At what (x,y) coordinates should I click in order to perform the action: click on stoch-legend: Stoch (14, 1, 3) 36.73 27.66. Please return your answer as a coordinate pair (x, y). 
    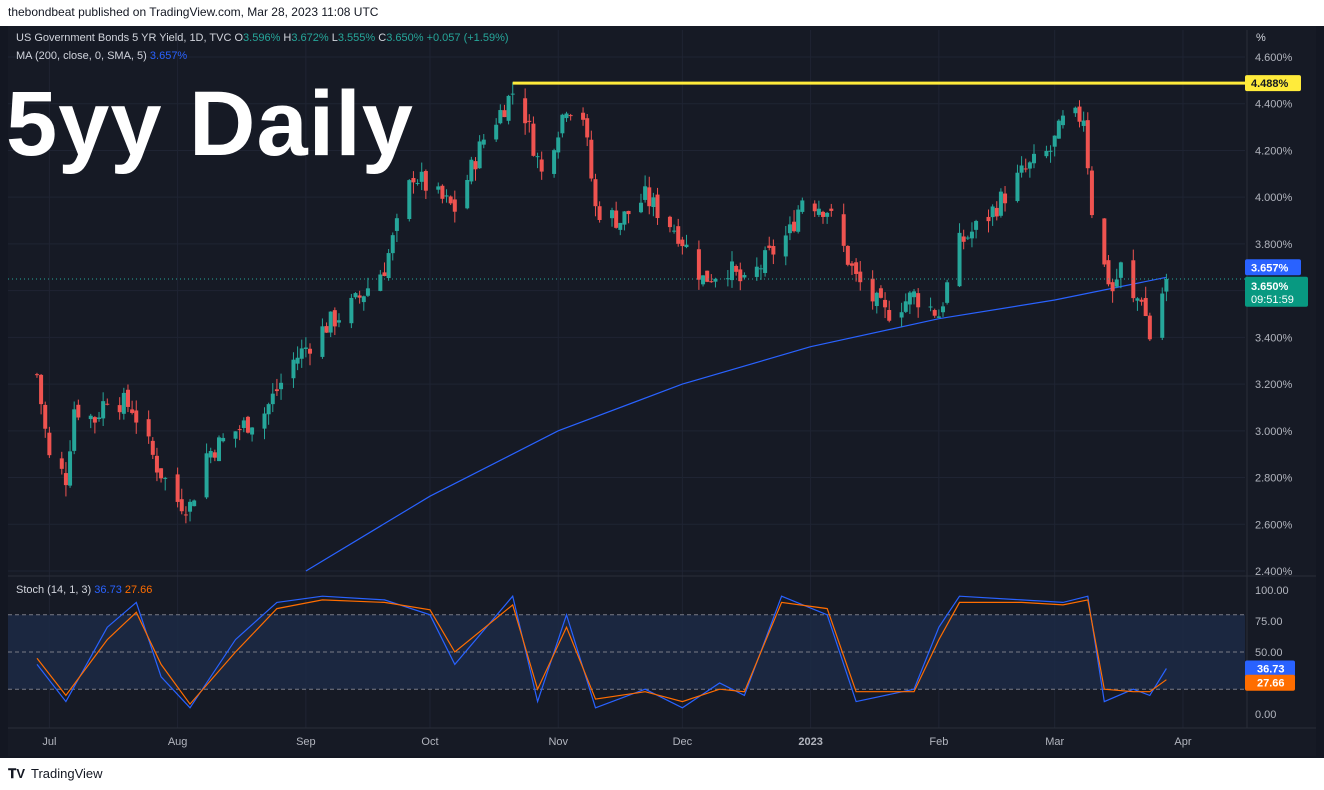
    Looking at the image, I should click on (84, 590).